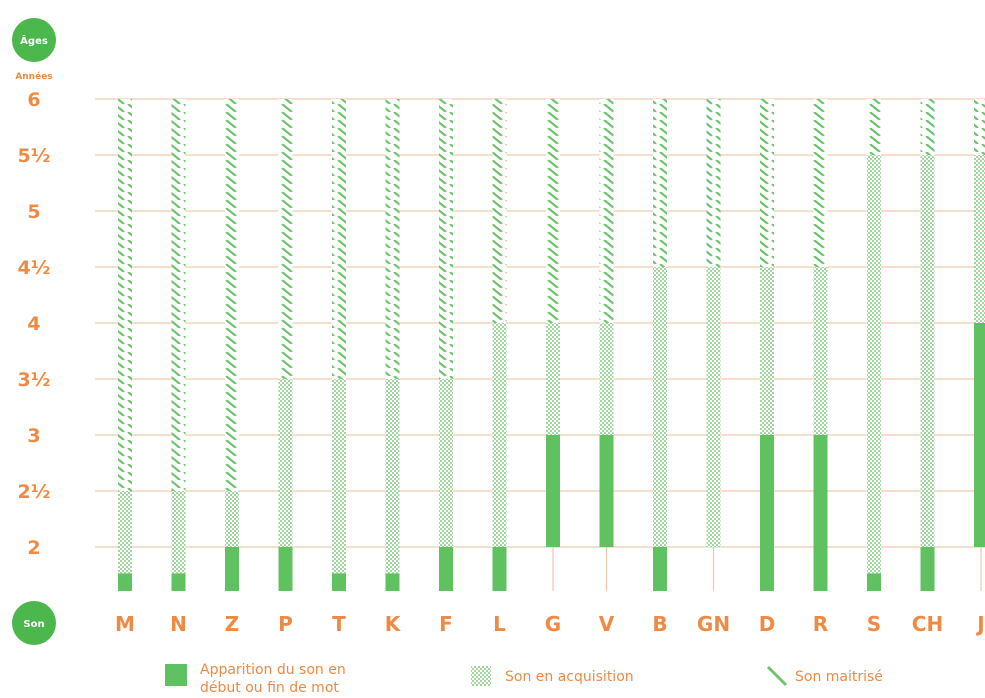 The width and height of the screenshot is (985, 698). I want to click on bar-group-m, so click(125, 345).